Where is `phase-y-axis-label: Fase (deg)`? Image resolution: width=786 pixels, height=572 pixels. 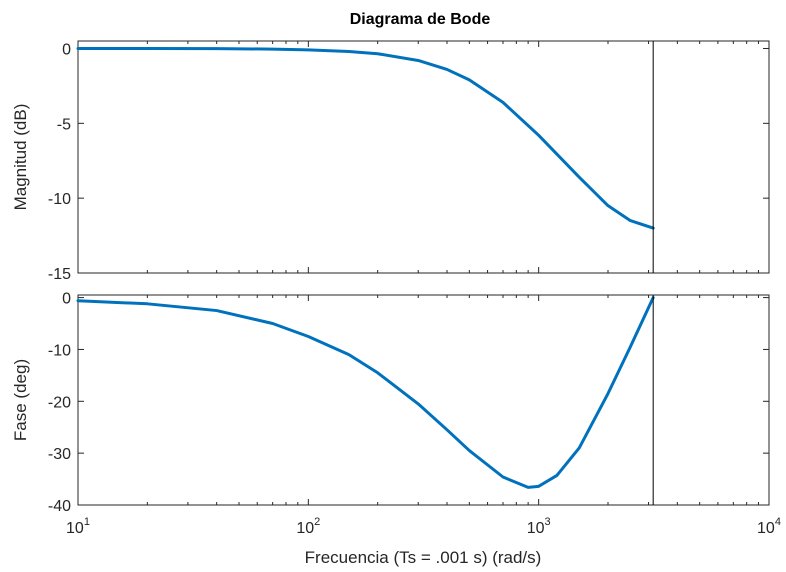 phase-y-axis-label: Fase (deg) is located at coordinates (20, 400).